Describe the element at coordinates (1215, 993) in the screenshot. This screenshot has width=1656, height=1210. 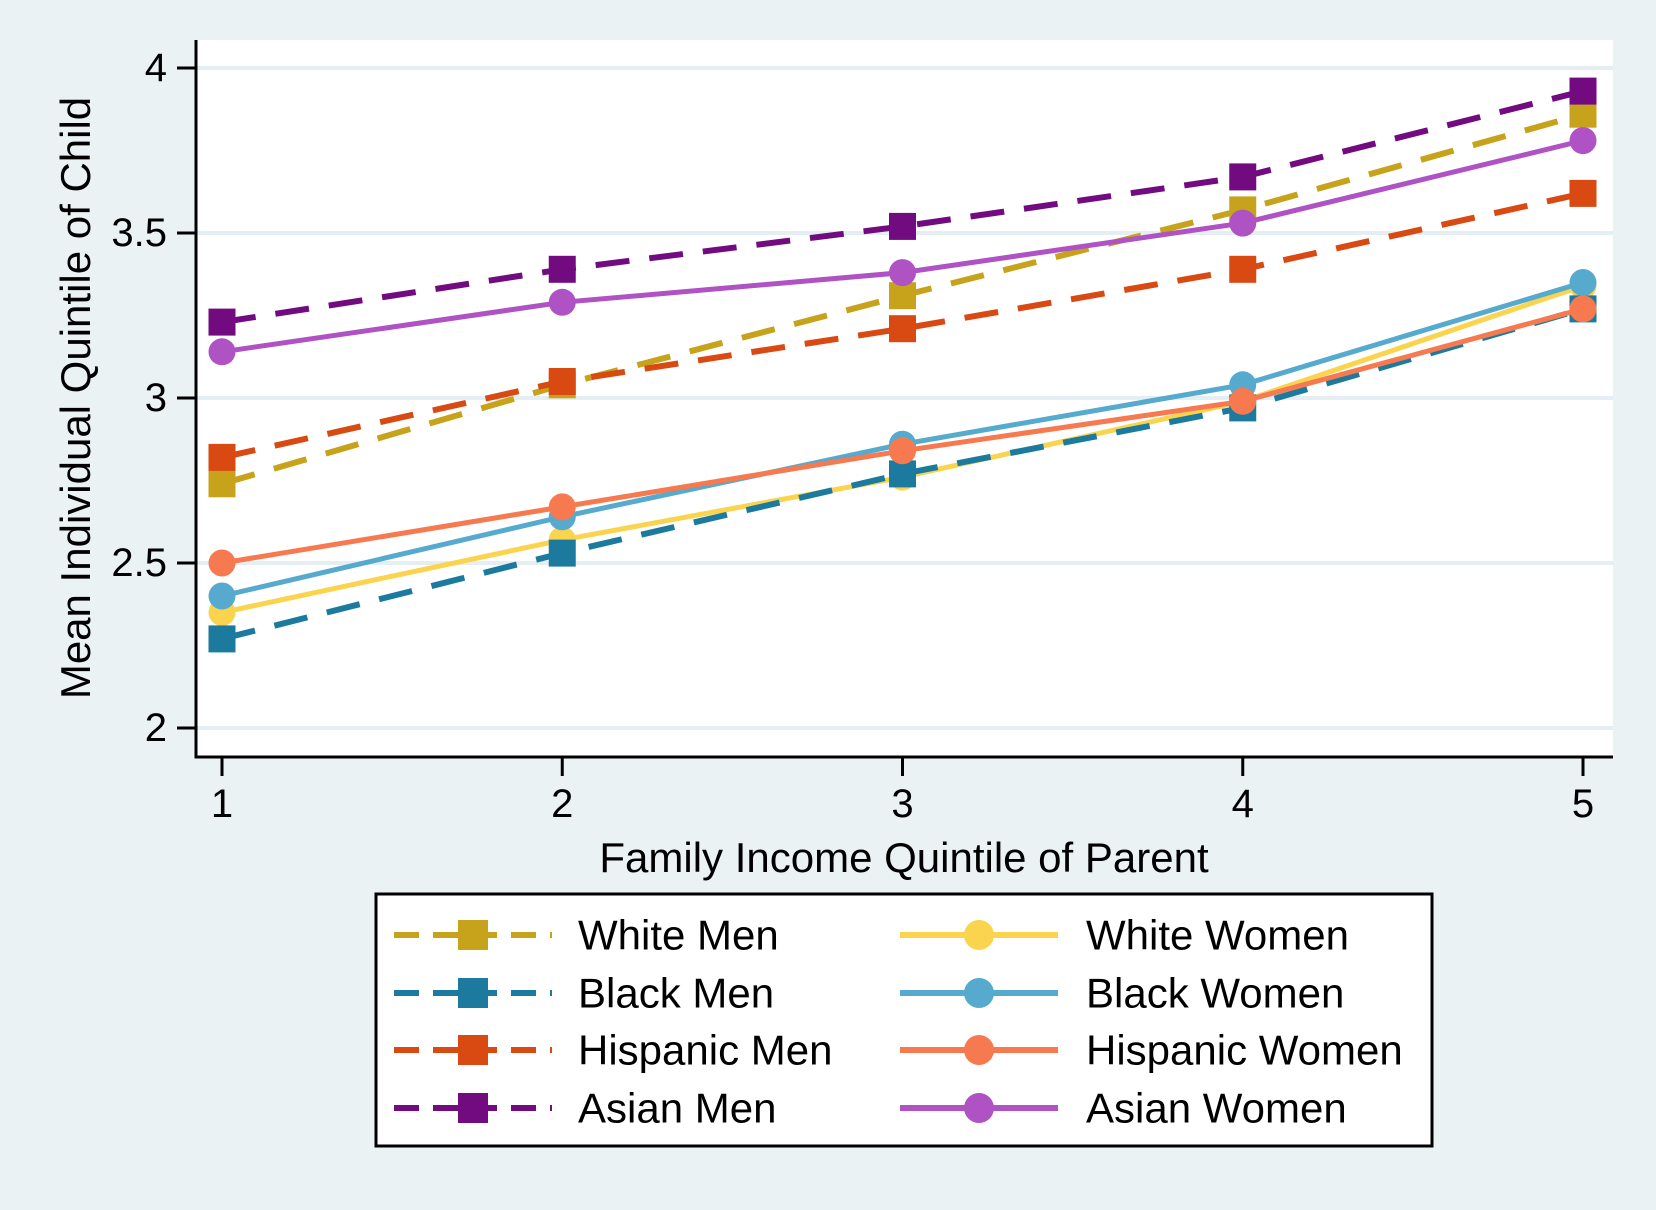
I see `legend-label-black-women: Black Women` at that location.